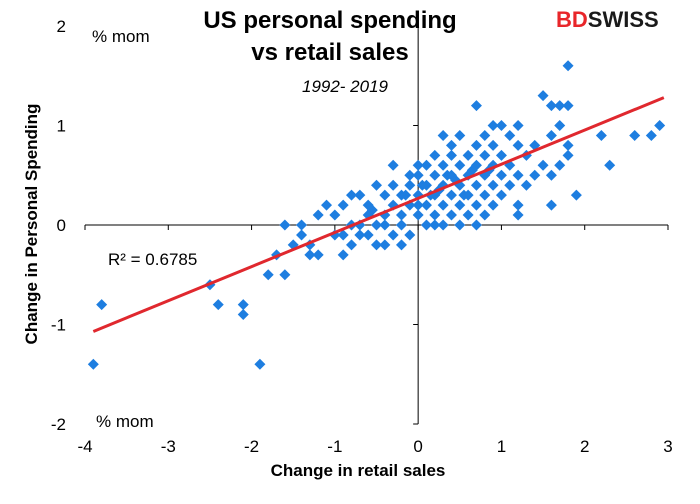 The image size is (700, 504). I want to click on chart-title-line1: US personal spending, so click(329, 20).